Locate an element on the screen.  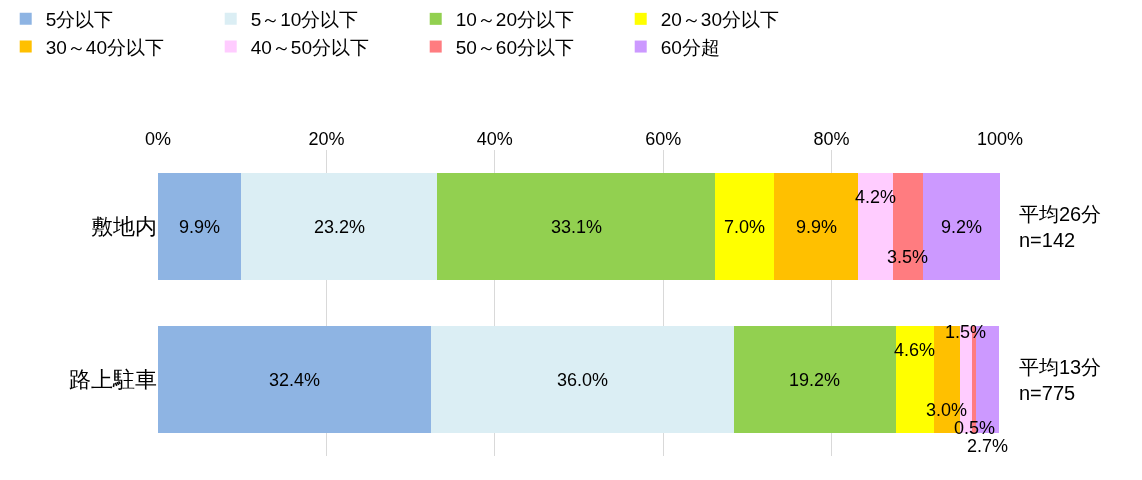
x-tick-label: 0% is located at coordinates (158, 139).